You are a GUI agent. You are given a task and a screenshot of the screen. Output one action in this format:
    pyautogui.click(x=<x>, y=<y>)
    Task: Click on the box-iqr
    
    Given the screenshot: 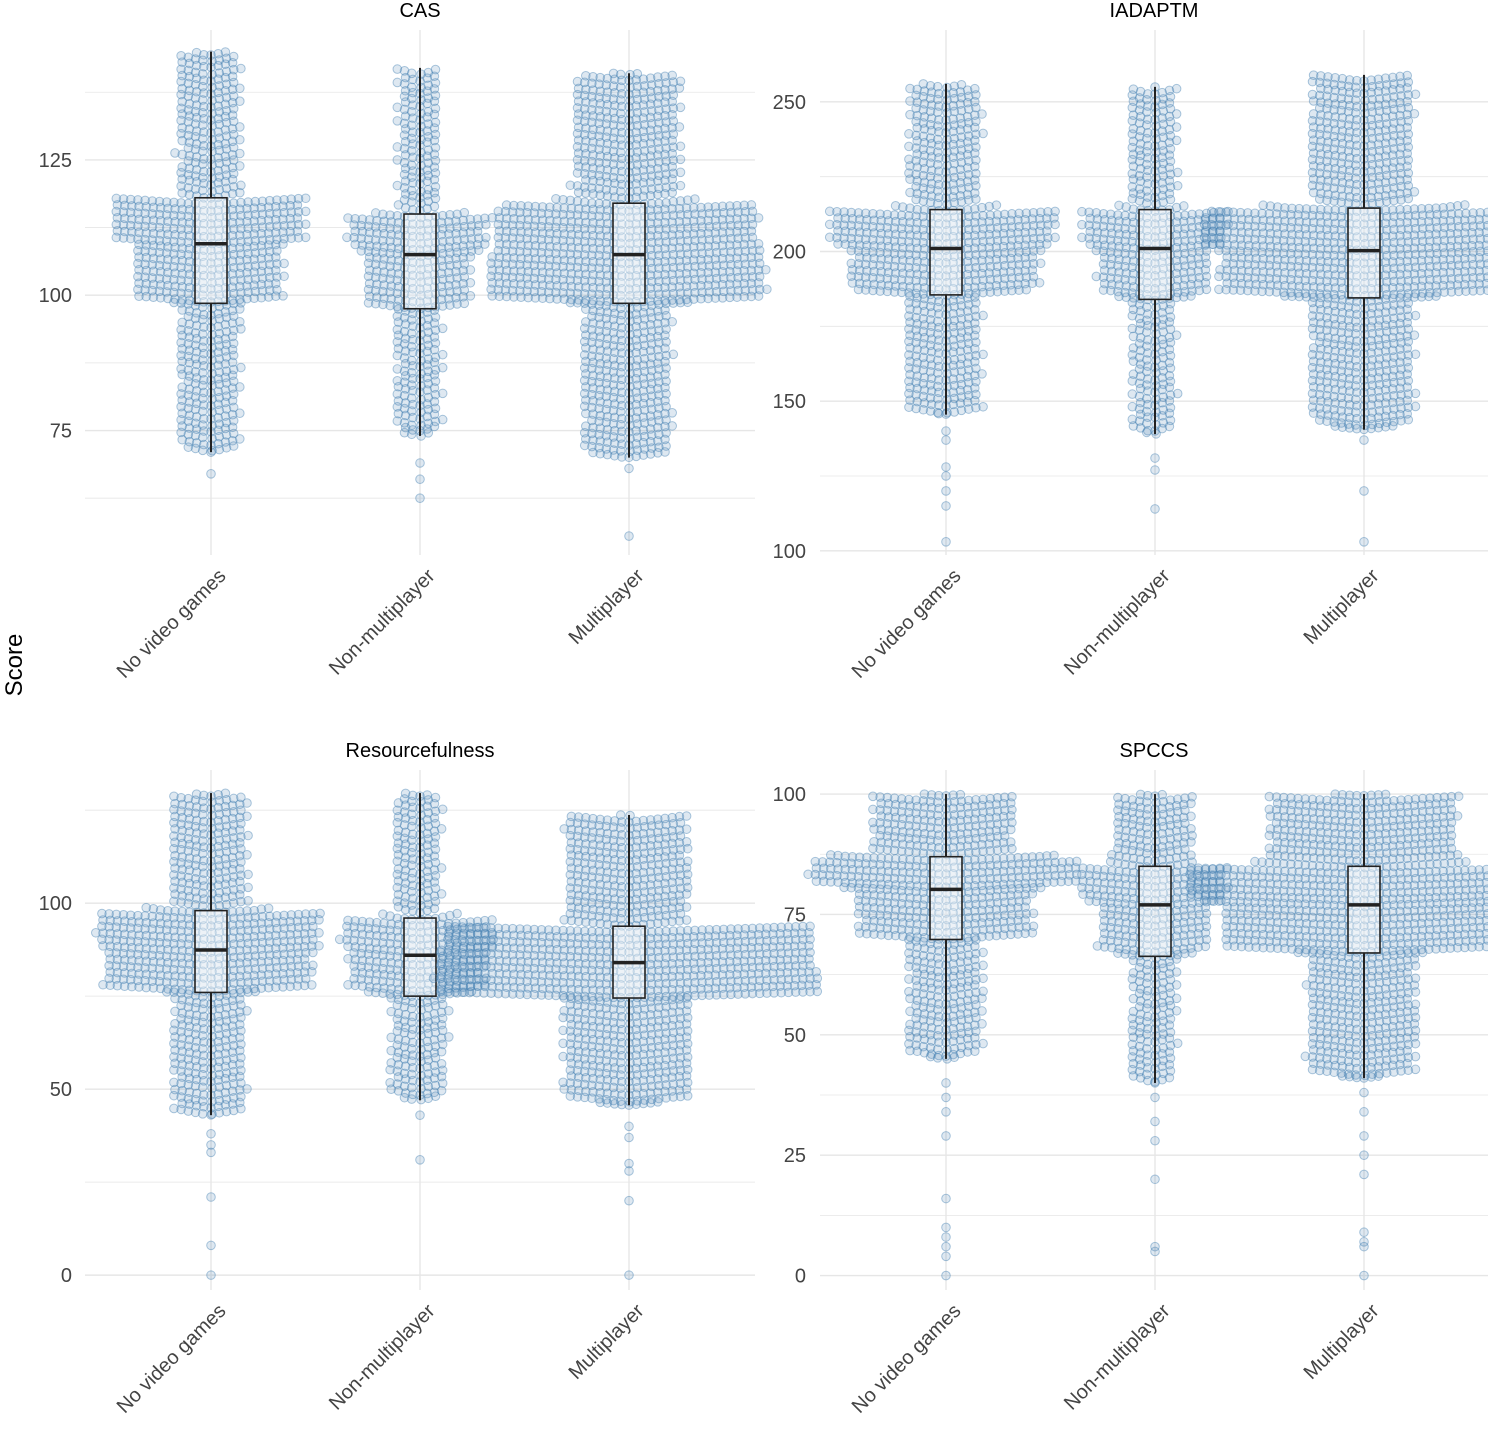 What is the action you would take?
    pyautogui.click(x=420, y=261)
    